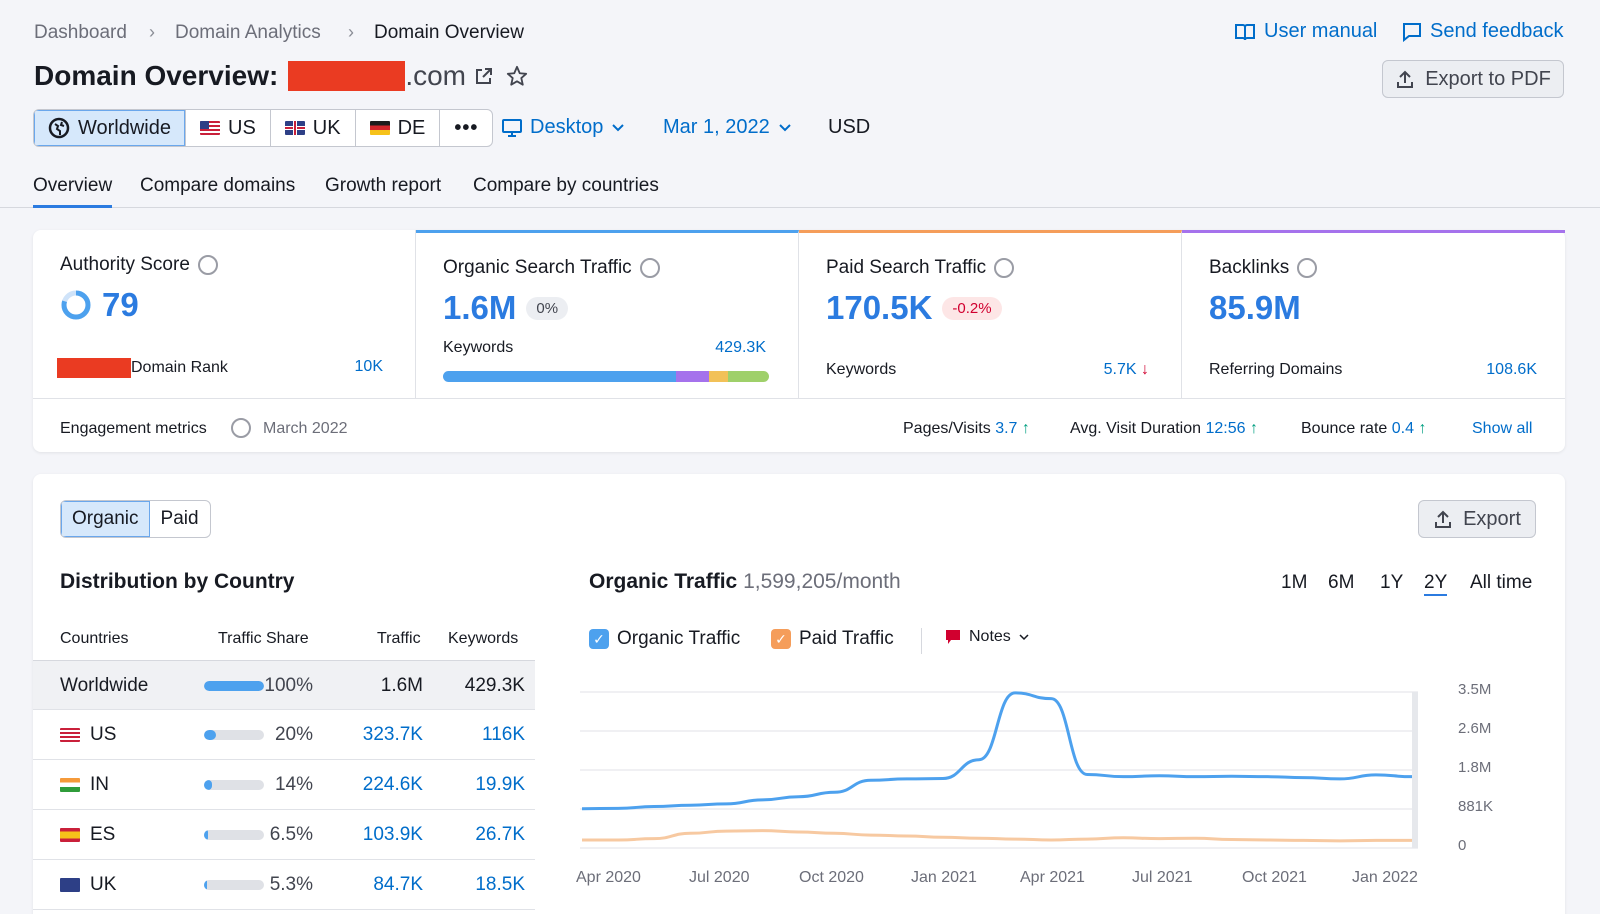 Image resolution: width=1600 pixels, height=914 pixels. I want to click on paid-label-text: Paid Search Traffic, so click(906, 267).